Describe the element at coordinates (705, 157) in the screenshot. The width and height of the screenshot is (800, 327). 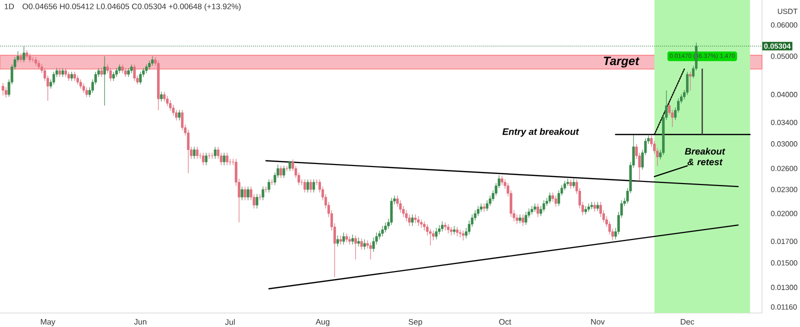
I see `annotation: Breakout & retest` at that location.